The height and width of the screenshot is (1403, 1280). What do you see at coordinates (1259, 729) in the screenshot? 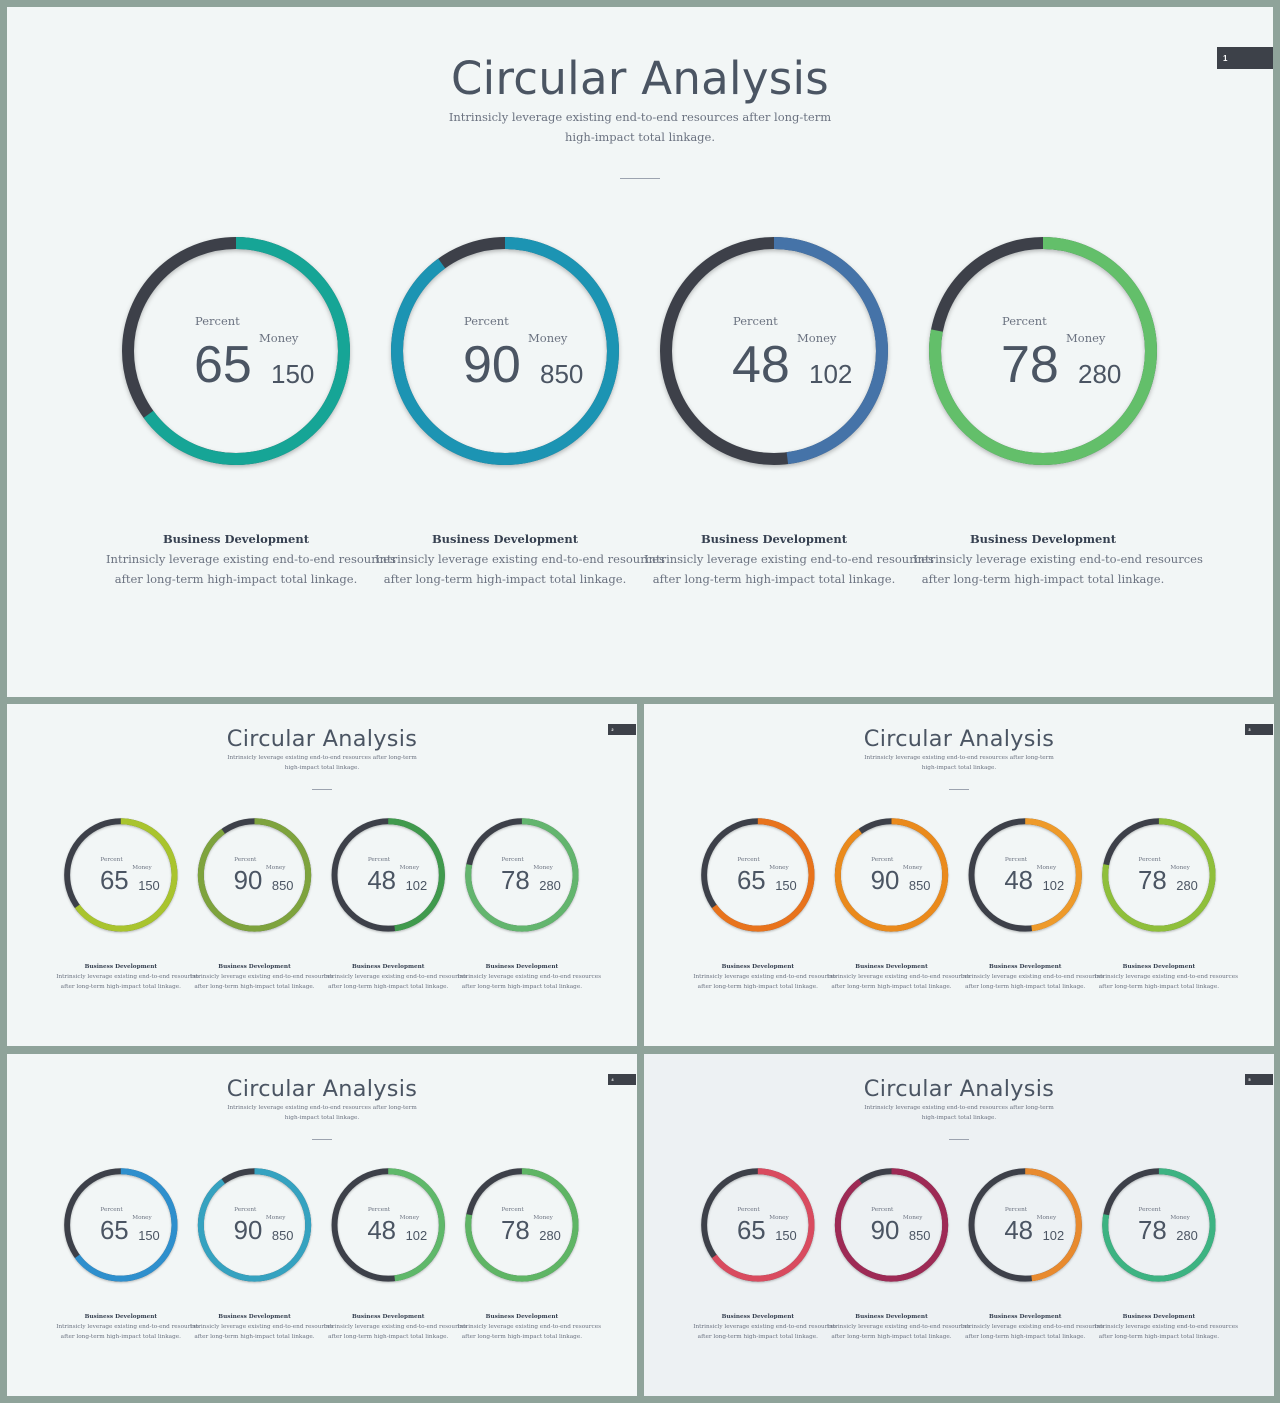
I see `slide-number-badge: 3` at bounding box center [1259, 729].